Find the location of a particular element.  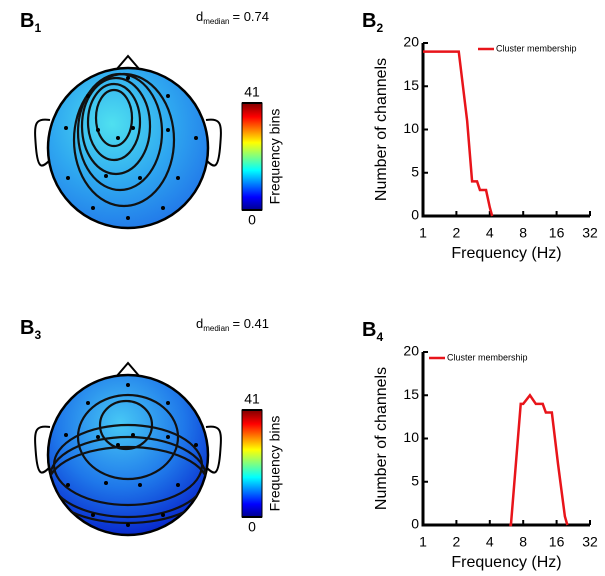

contours is located at coordinates (124, 140).